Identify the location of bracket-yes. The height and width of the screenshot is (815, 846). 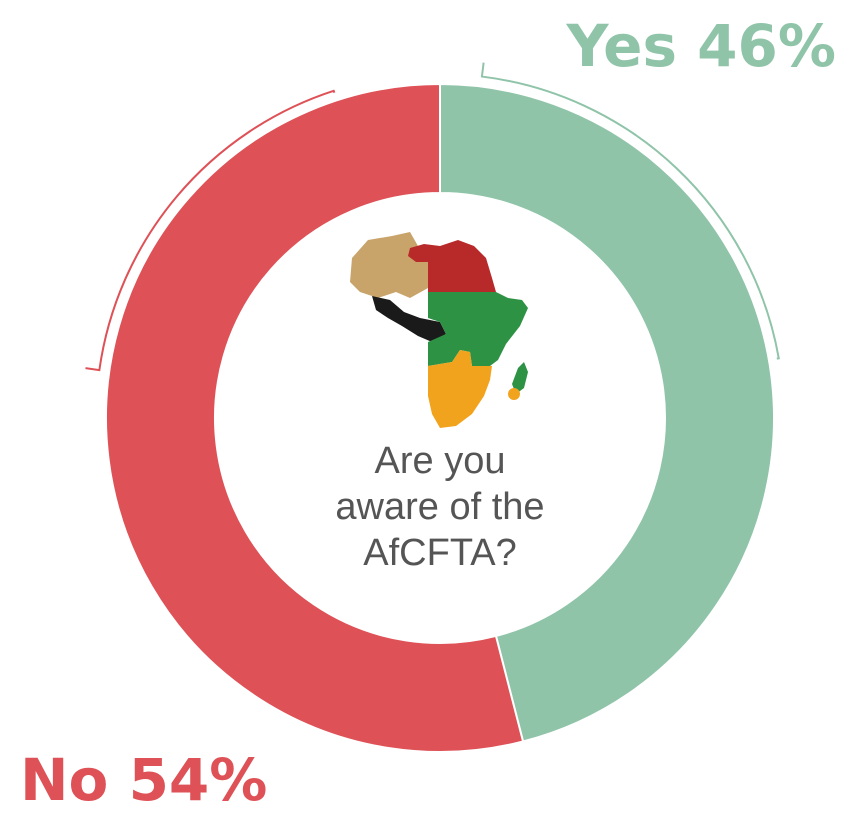
(630, 211).